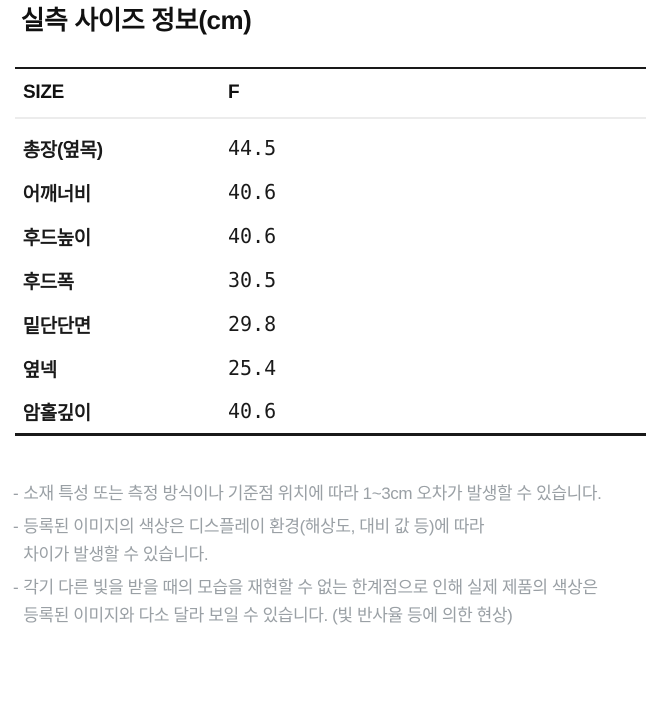 The image size is (660, 707). What do you see at coordinates (252, 148) in the screenshot?
I see `row-value: 44.5` at bounding box center [252, 148].